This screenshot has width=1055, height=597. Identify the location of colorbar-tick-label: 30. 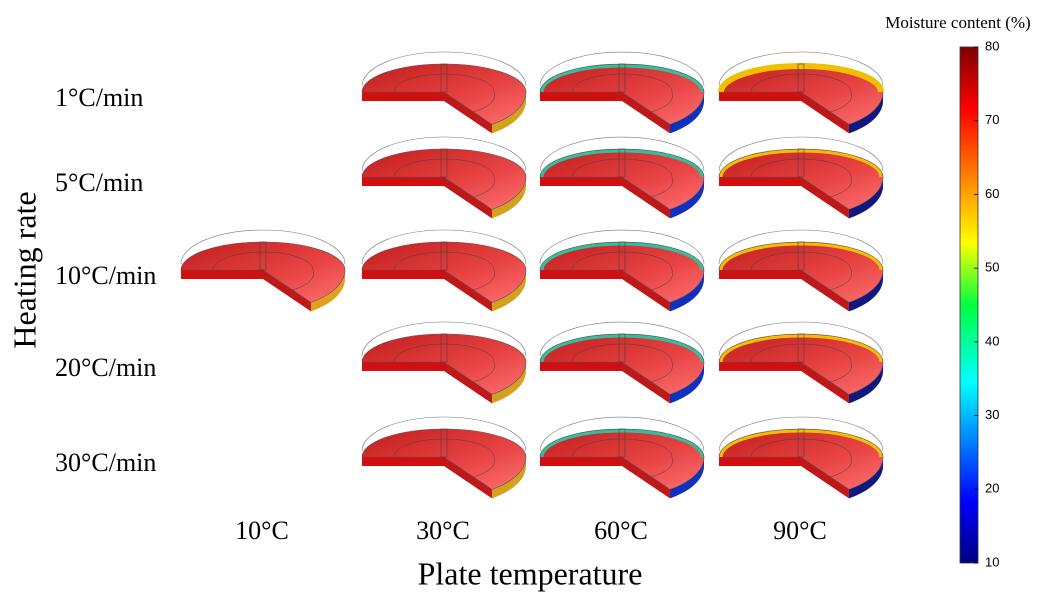
(992, 414).